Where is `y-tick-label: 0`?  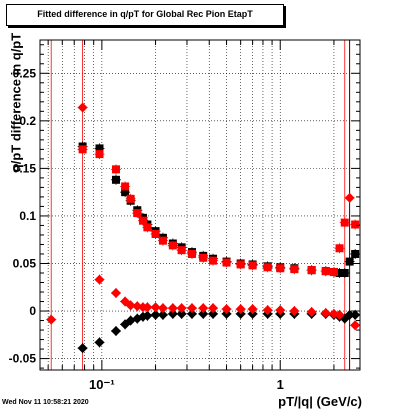
y-tick-label: 0 is located at coordinates (32, 311).